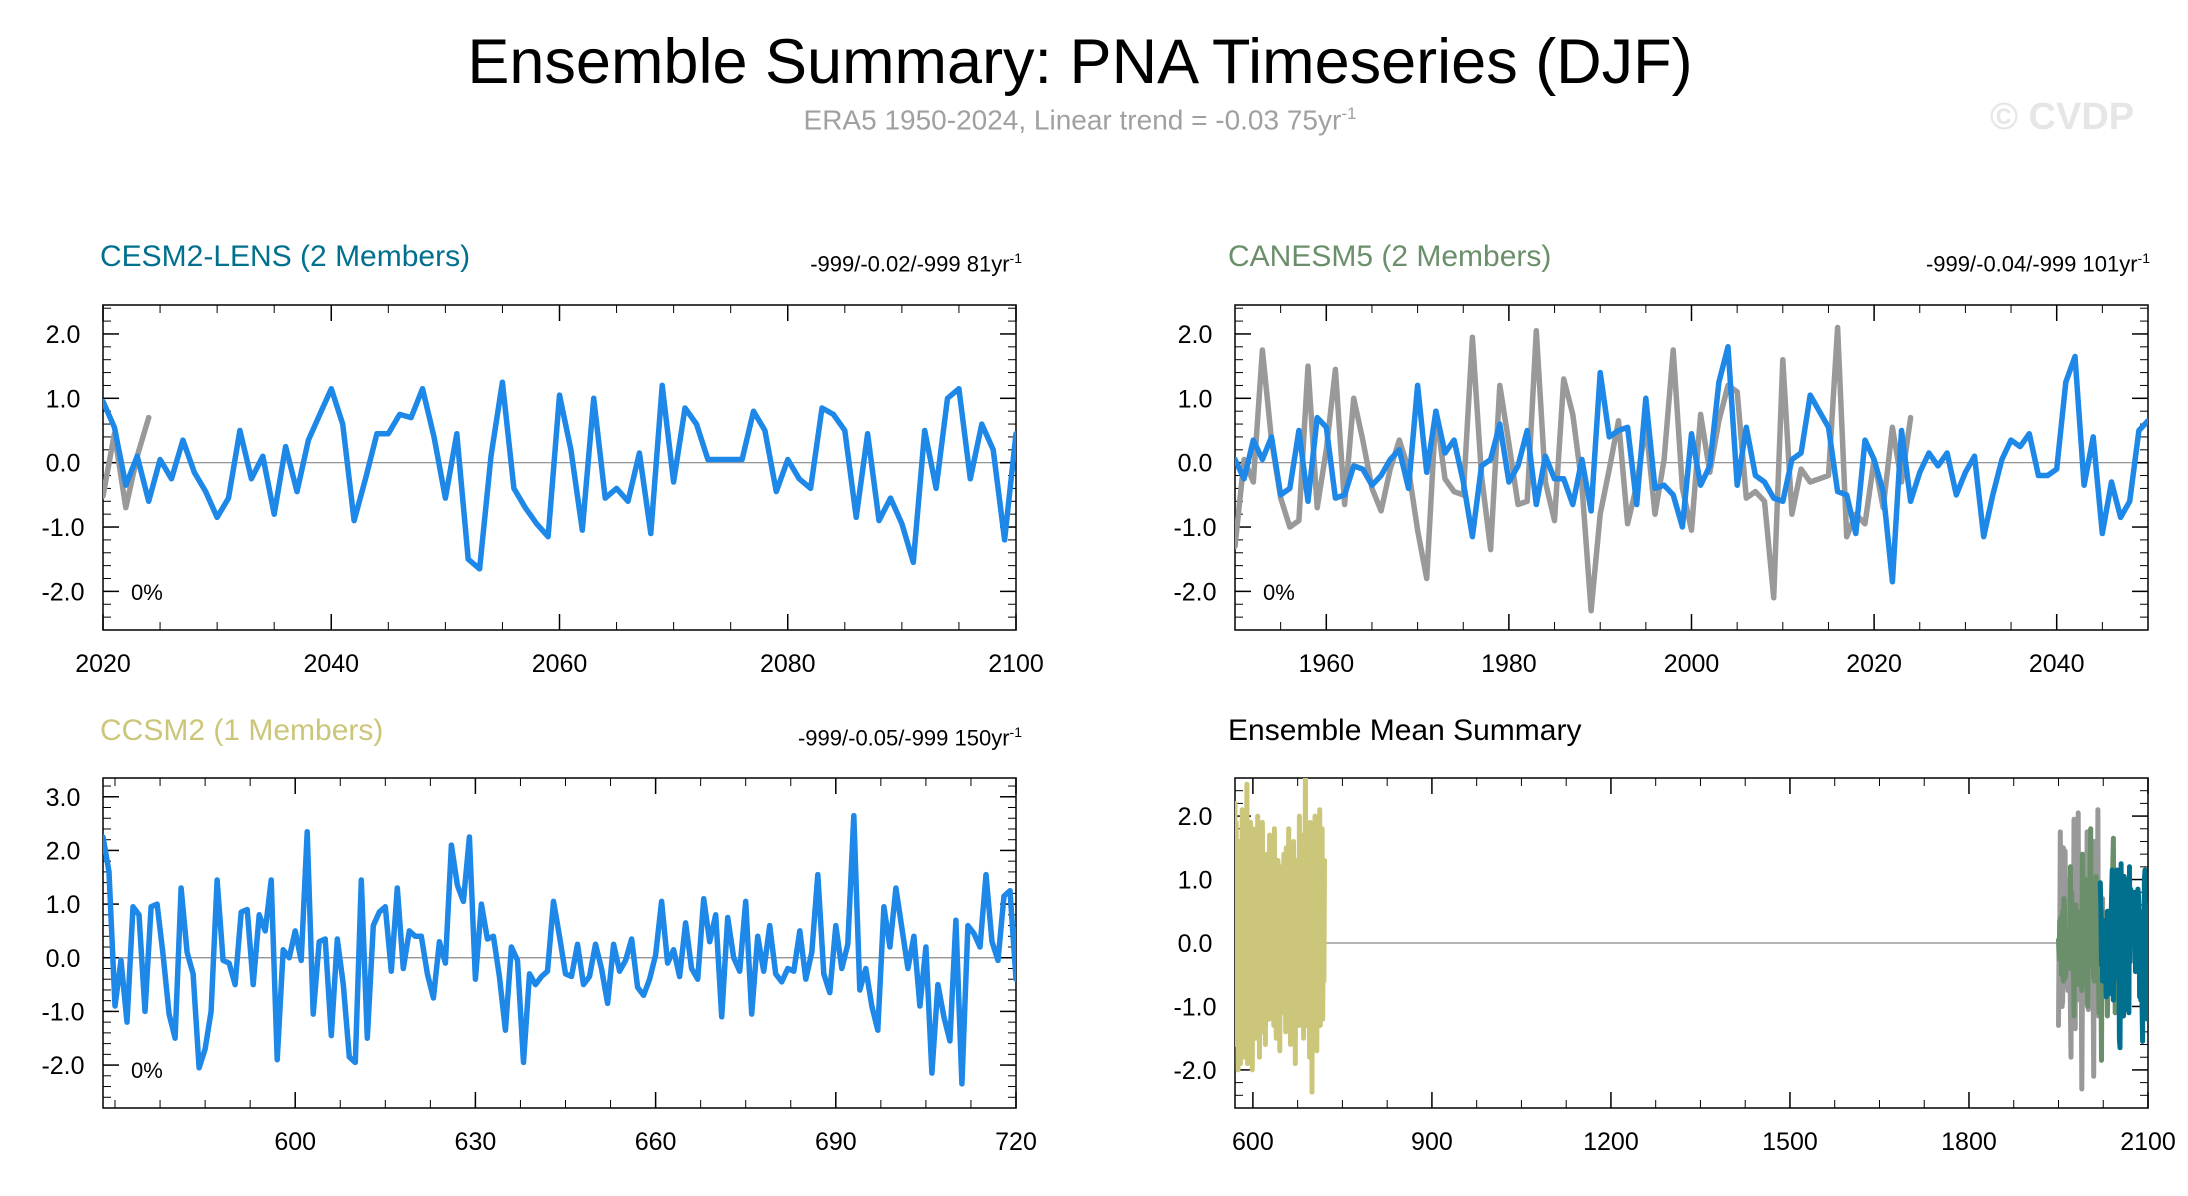 The image size is (2188, 1196). I want to click on summary-plot: -2.0 -1.0 0.0 1.0 2.0 600 900 1200 1500 1800 2100, so click(1674, 966).